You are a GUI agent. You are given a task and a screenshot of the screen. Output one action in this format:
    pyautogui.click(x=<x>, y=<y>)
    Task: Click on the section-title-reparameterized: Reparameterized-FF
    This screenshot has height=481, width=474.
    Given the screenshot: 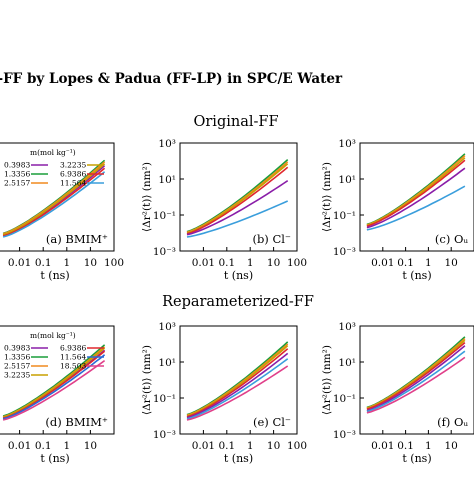 What is the action you would take?
    pyautogui.click(x=238, y=302)
    